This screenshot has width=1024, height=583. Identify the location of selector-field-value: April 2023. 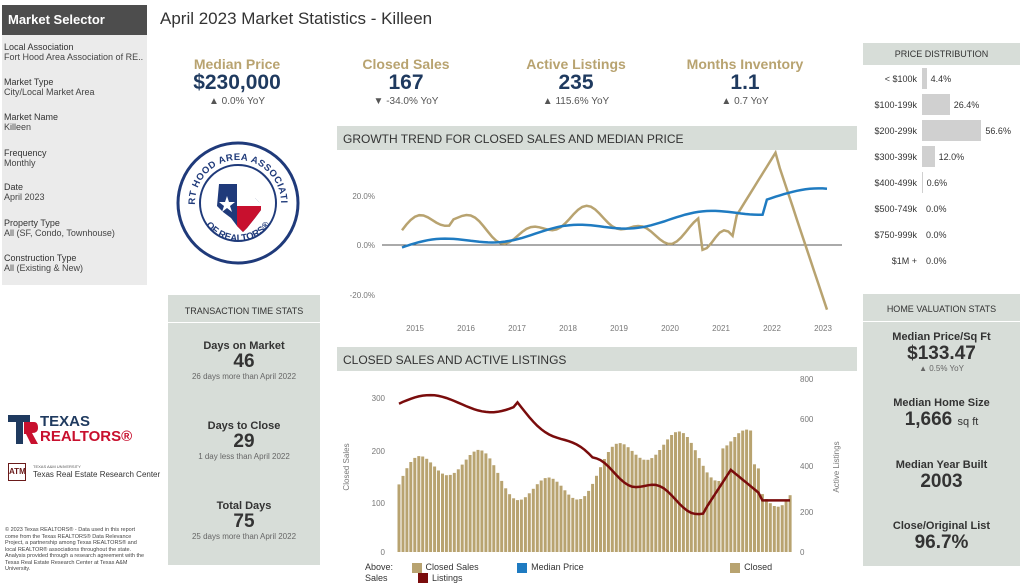
(24, 197).